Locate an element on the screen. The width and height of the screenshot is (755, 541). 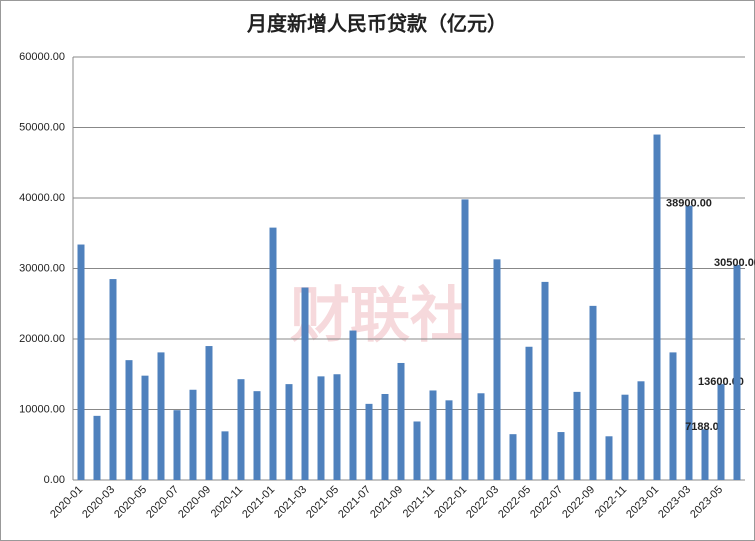
y-tick-label: 30000.00 is located at coordinates (42, 268).